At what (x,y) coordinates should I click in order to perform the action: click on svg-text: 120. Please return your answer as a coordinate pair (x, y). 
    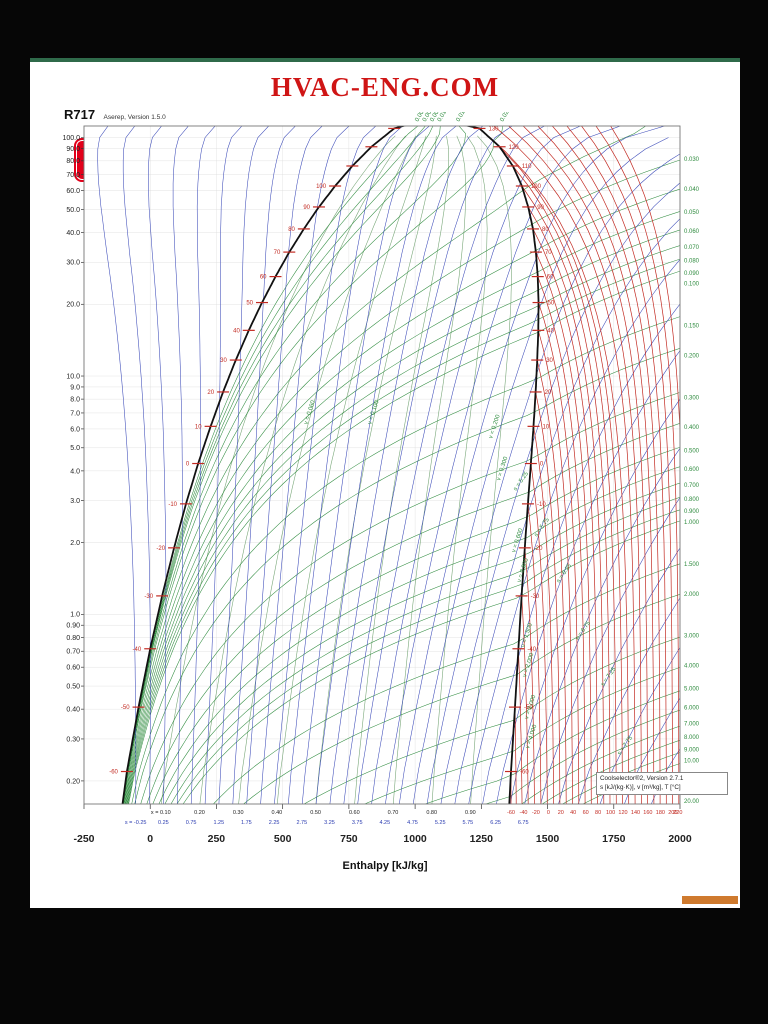
    Looking at the image, I should click on (514, 148).